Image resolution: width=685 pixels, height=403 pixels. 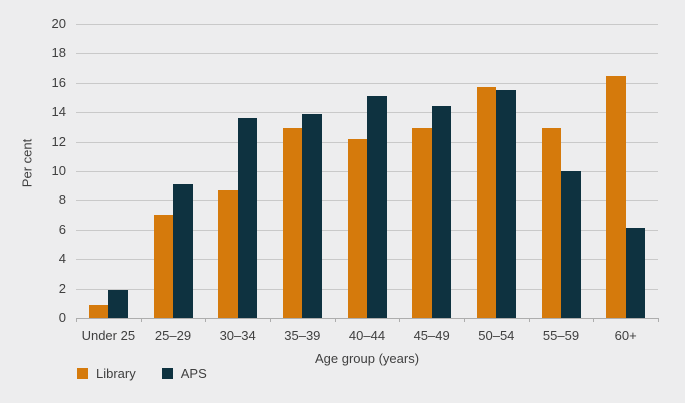 What do you see at coordinates (302, 335) in the screenshot?
I see `x-tick-label-35-39: 35–39` at bounding box center [302, 335].